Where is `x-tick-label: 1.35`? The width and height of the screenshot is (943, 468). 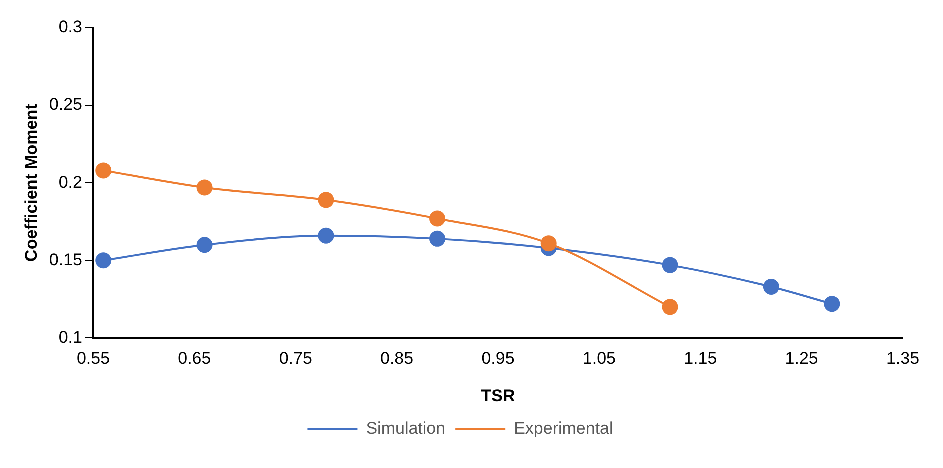 x-tick-label: 1.35 is located at coordinates (903, 358).